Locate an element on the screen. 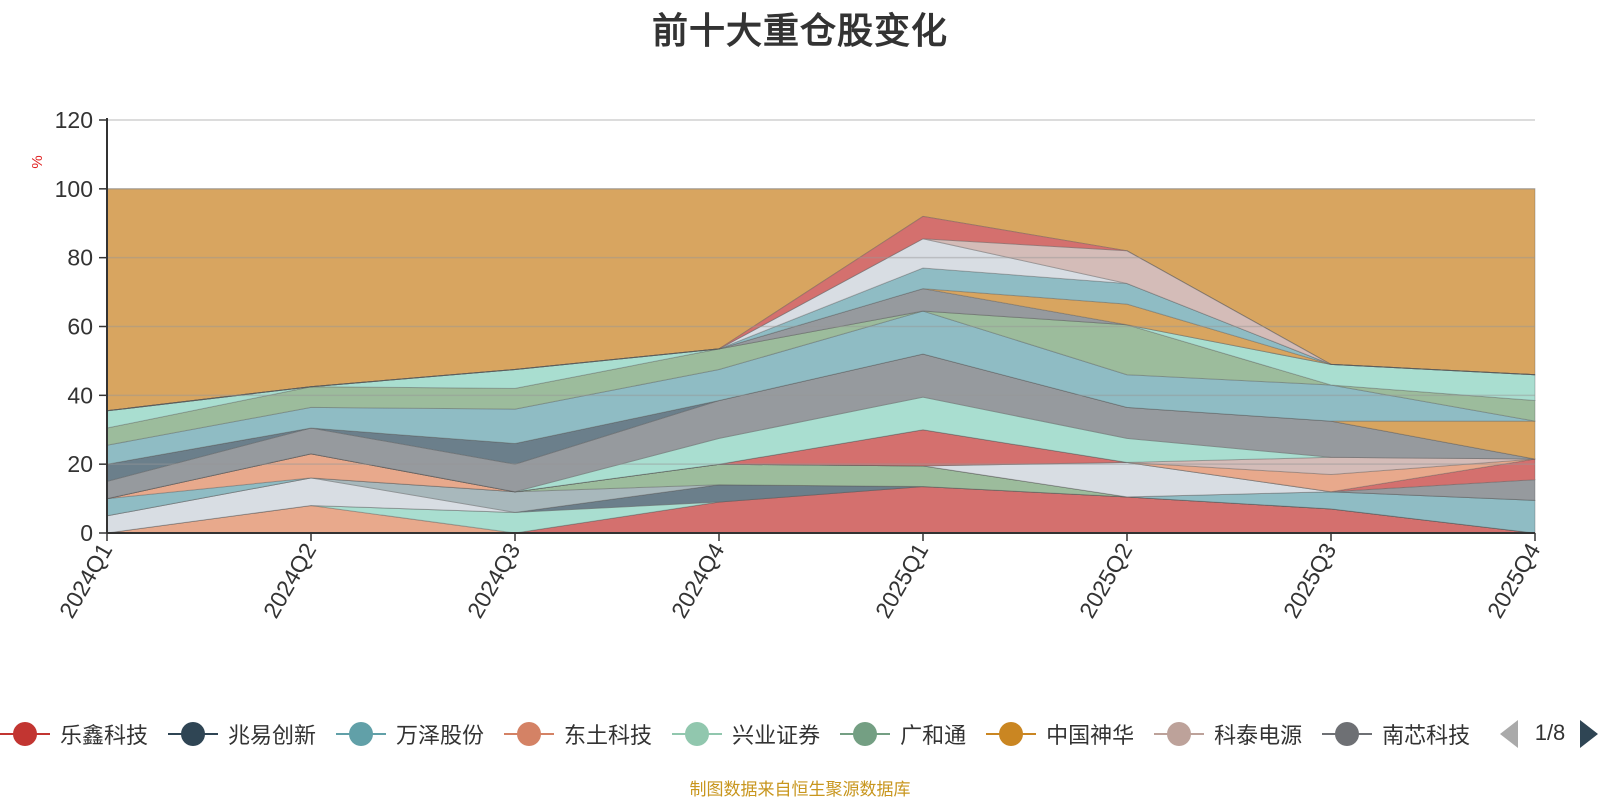 The height and width of the screenshot is (800, 1600). source-note: 制图数据来自恒生聚源数据库 is located at coordinates (800, 789).